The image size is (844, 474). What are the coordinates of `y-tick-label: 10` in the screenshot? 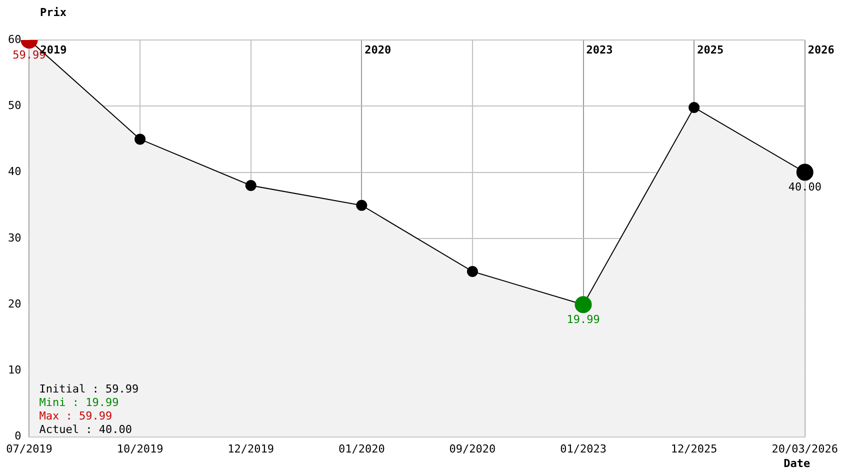 It's located at (15, 370).